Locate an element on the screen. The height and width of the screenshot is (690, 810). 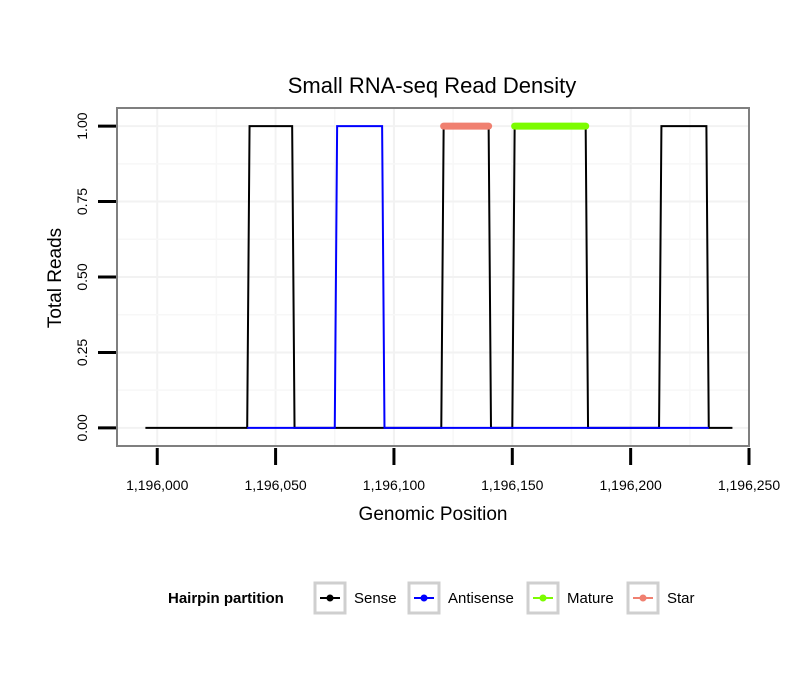
x-tick-label: 1,196,150 is located at coordinates (512, 485).